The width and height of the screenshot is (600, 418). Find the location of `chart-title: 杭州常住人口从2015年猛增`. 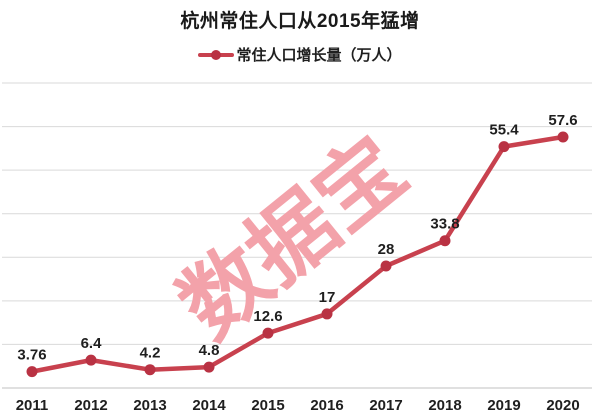

chart-title: 杭州常住人口从2015年猛增 is located at coordinates (300, 21).